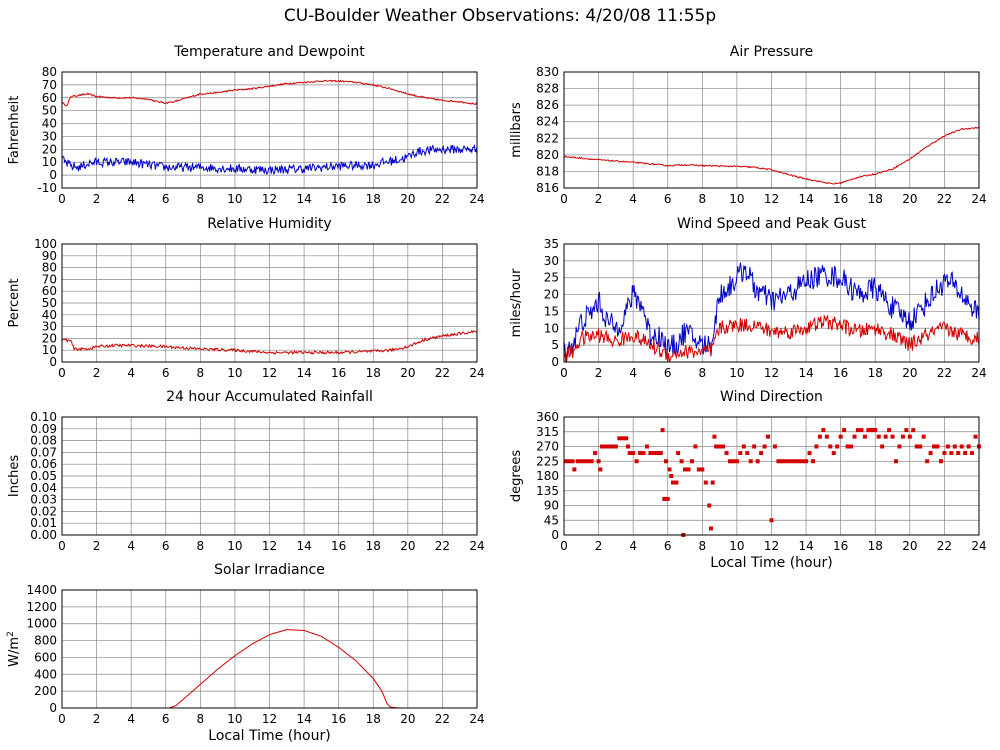 The width and height of the screenshot is (1000, 750). What do you see at coordinates (547, 417) in the screenshot?
I see `y-tick-label: 360` at bounding box center [547, 417].